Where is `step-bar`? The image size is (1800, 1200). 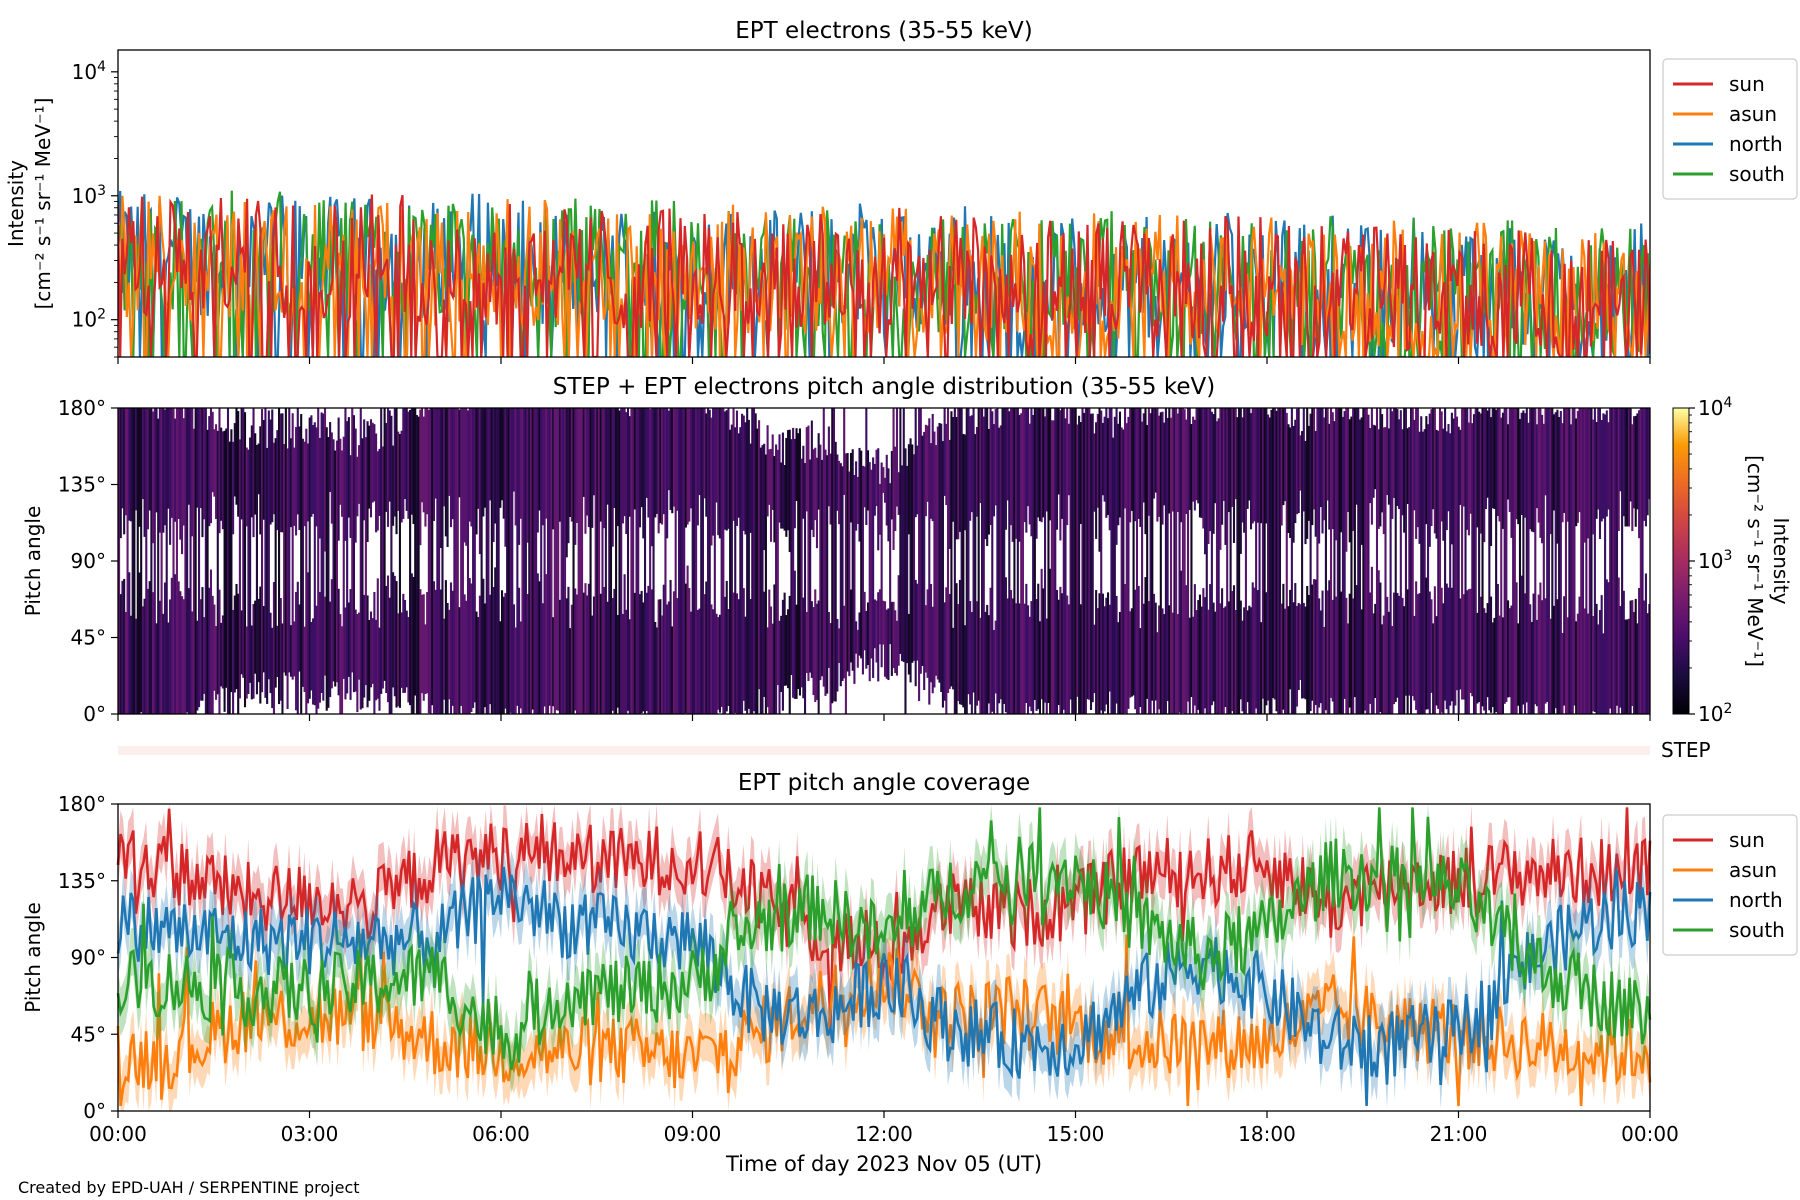 step-bar is located at coordinates (884, 750).